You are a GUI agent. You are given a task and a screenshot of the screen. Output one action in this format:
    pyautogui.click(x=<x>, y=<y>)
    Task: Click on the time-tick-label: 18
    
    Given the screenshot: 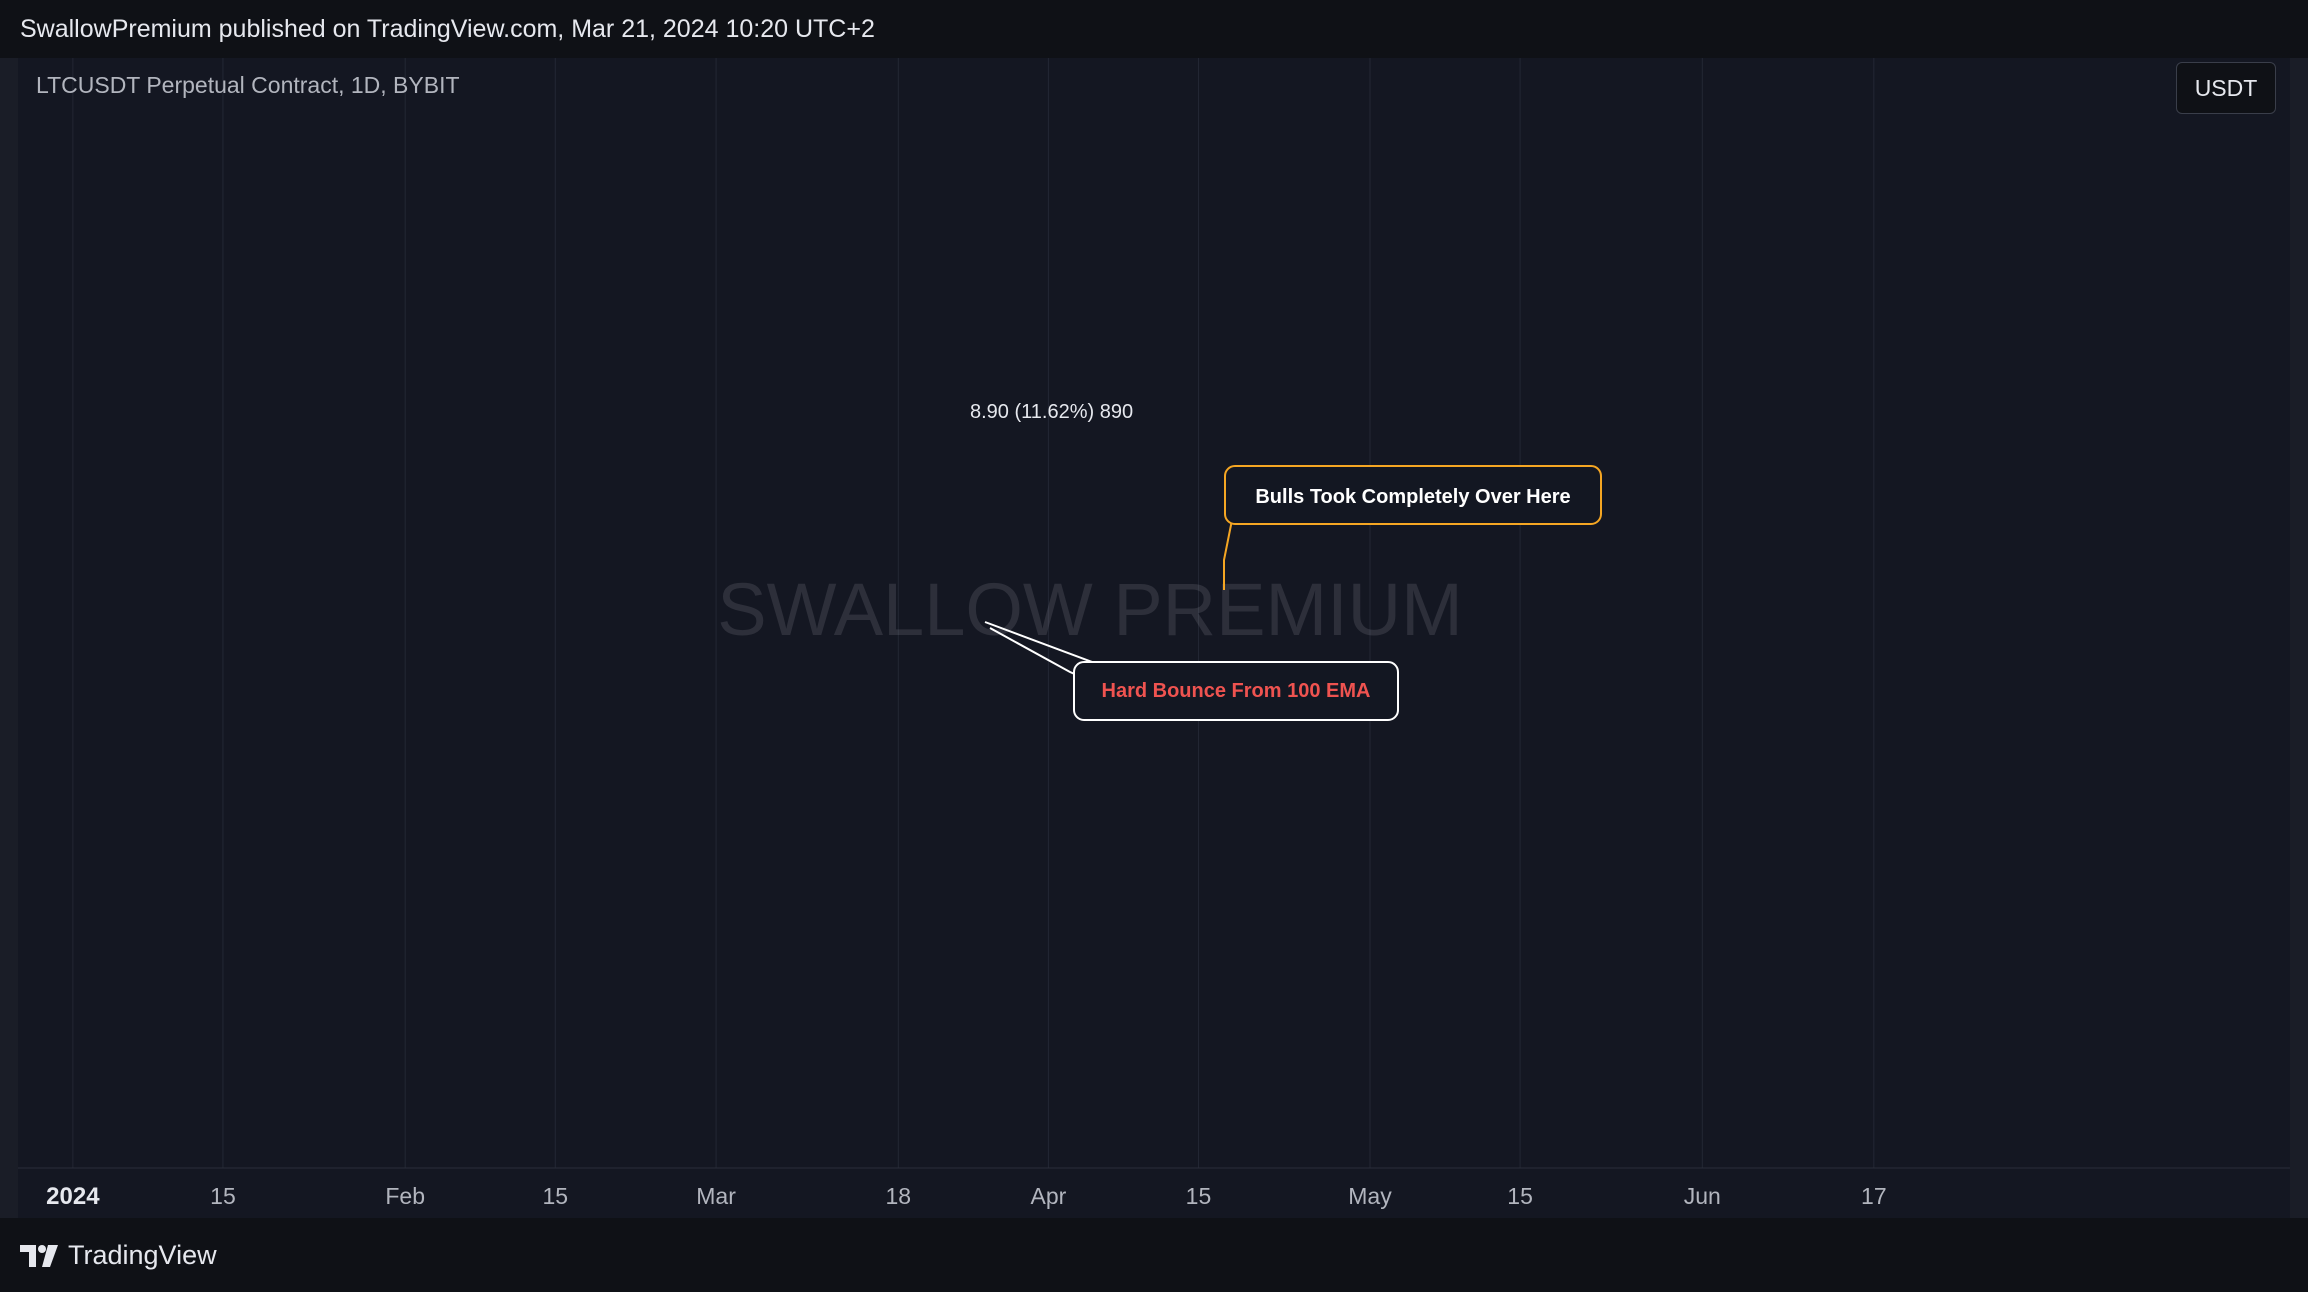 What is the action you would take?
    pyautogui.click(x=899, y=1196)
    